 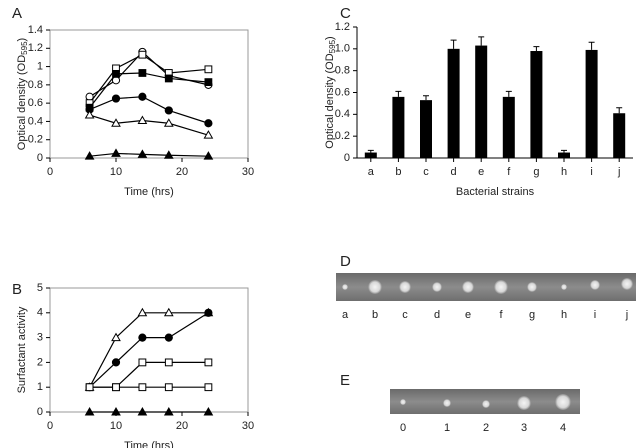 What do you see at coordinates (330, 100) in the screenshot?
I see `y-label-part: Optical density (OD` at bounding box center [330, 100].